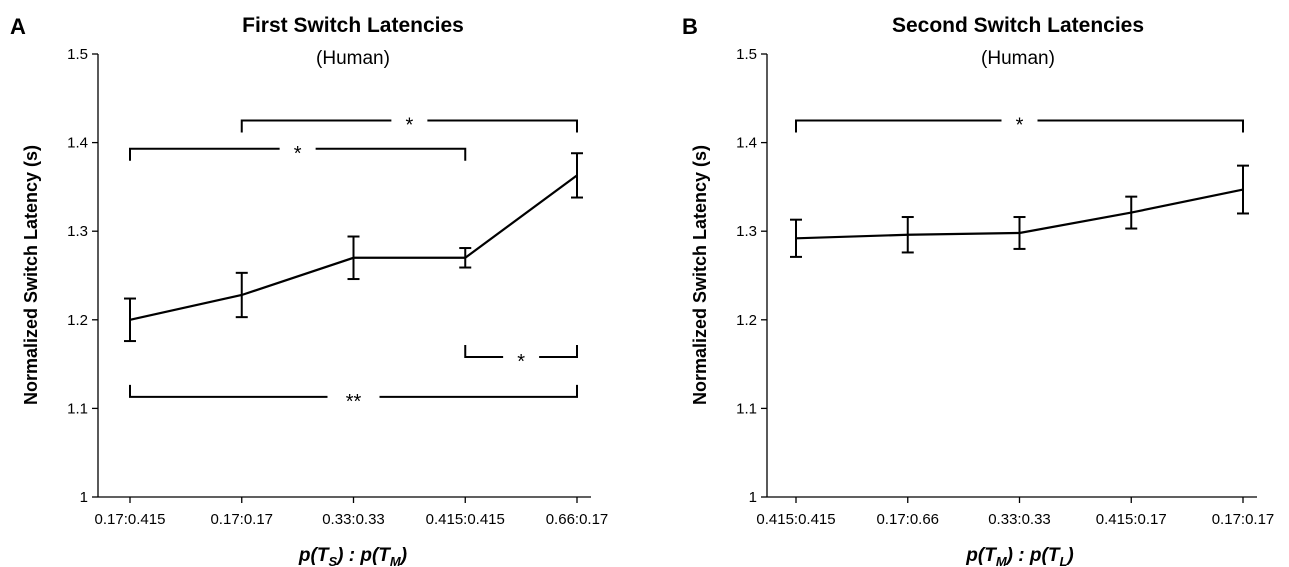 This screenshot has width=1289, height=567. I want to click on y-tick-label-a: 1.1, so click(77, 408).